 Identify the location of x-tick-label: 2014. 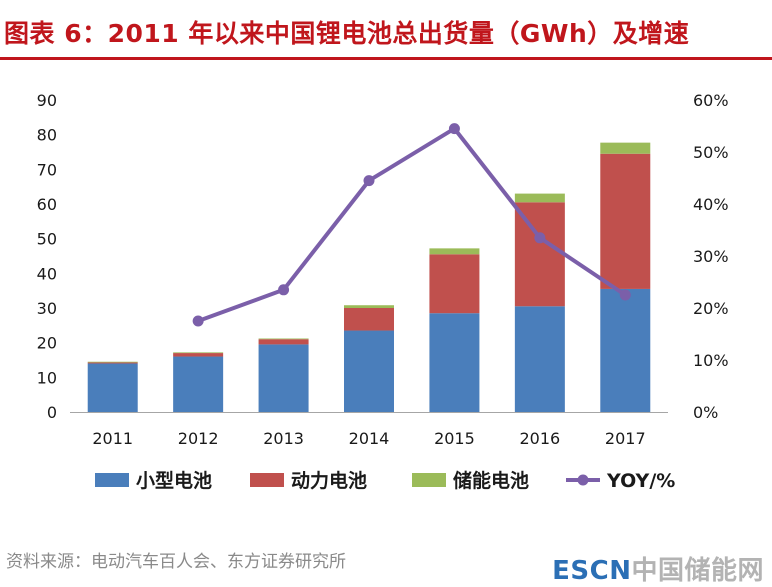
(369, 438).